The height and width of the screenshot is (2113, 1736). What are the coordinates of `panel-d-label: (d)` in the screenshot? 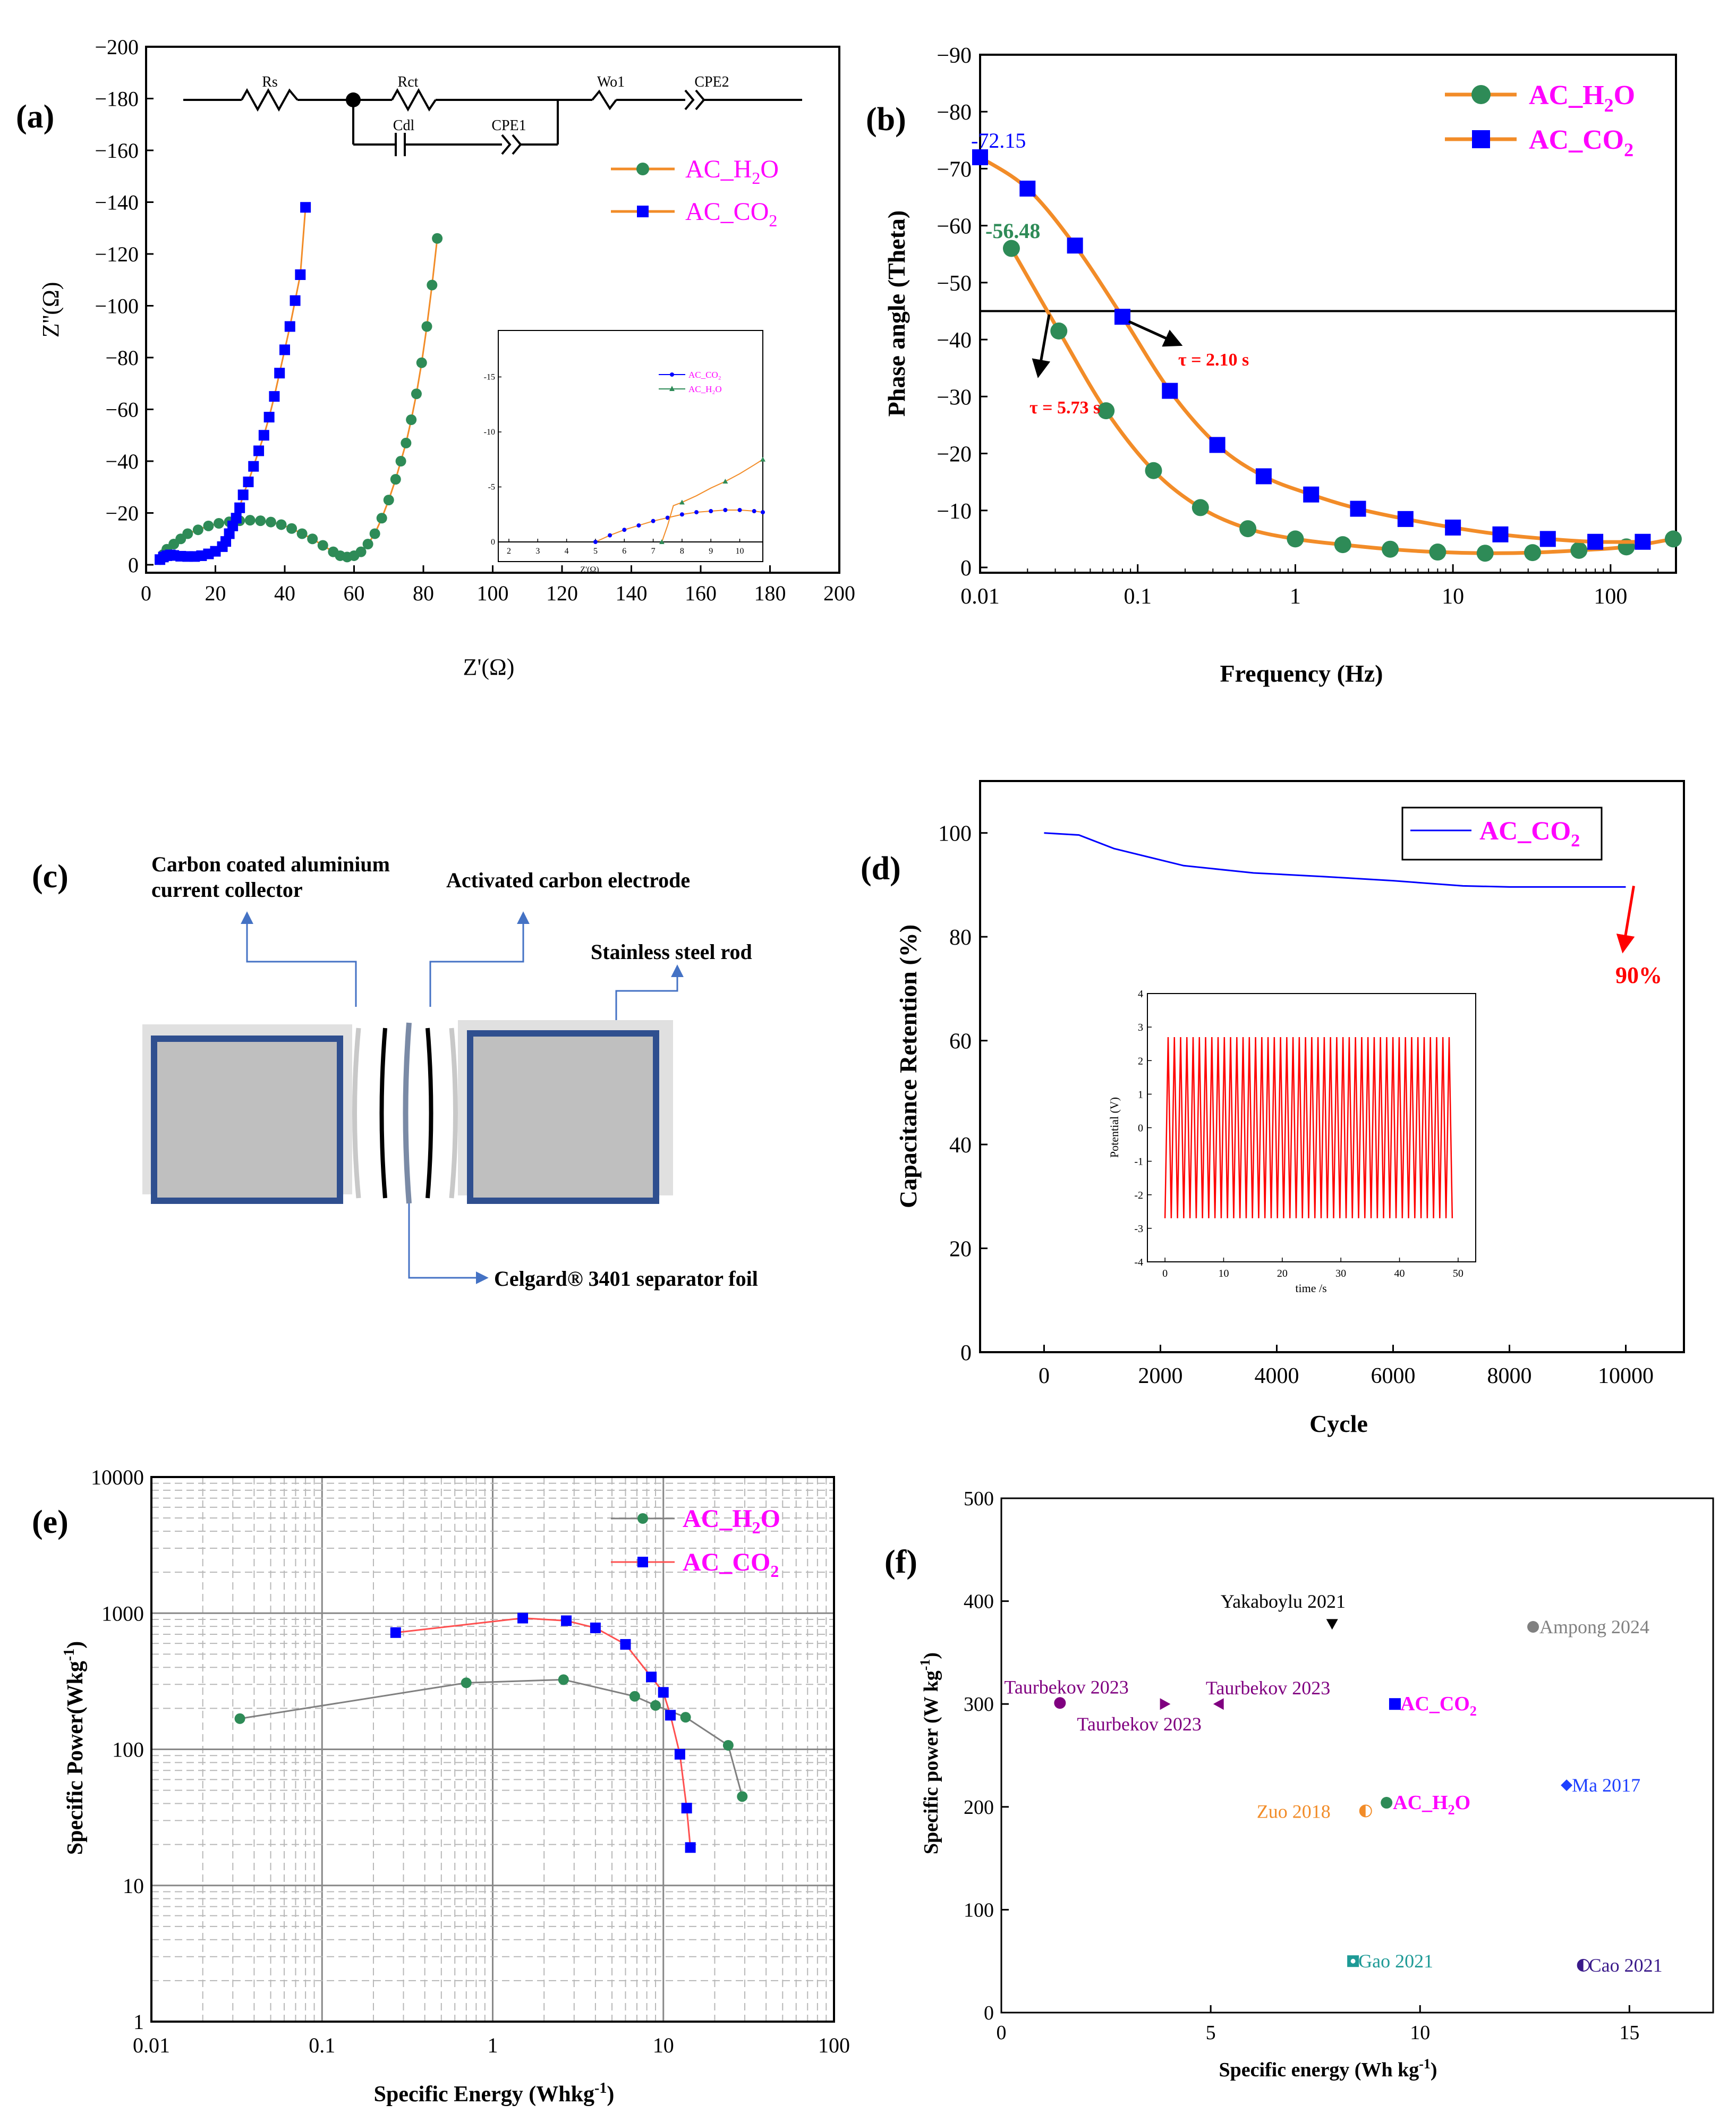 It's located at (881, 869).